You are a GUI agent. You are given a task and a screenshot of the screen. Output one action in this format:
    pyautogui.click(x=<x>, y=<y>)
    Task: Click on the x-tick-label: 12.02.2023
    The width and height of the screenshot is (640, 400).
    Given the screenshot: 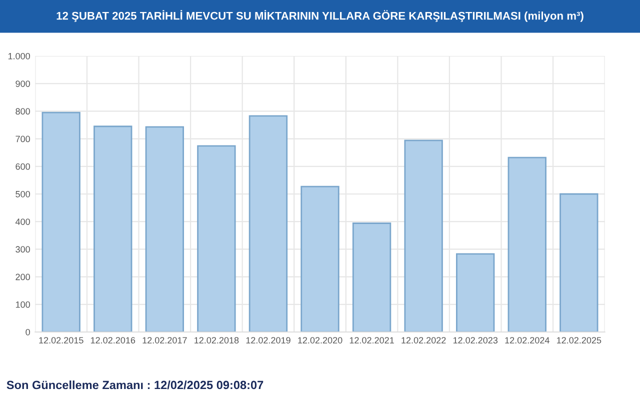 What is the action you would take?
    pyautogui.click(x=475, y=340)
    